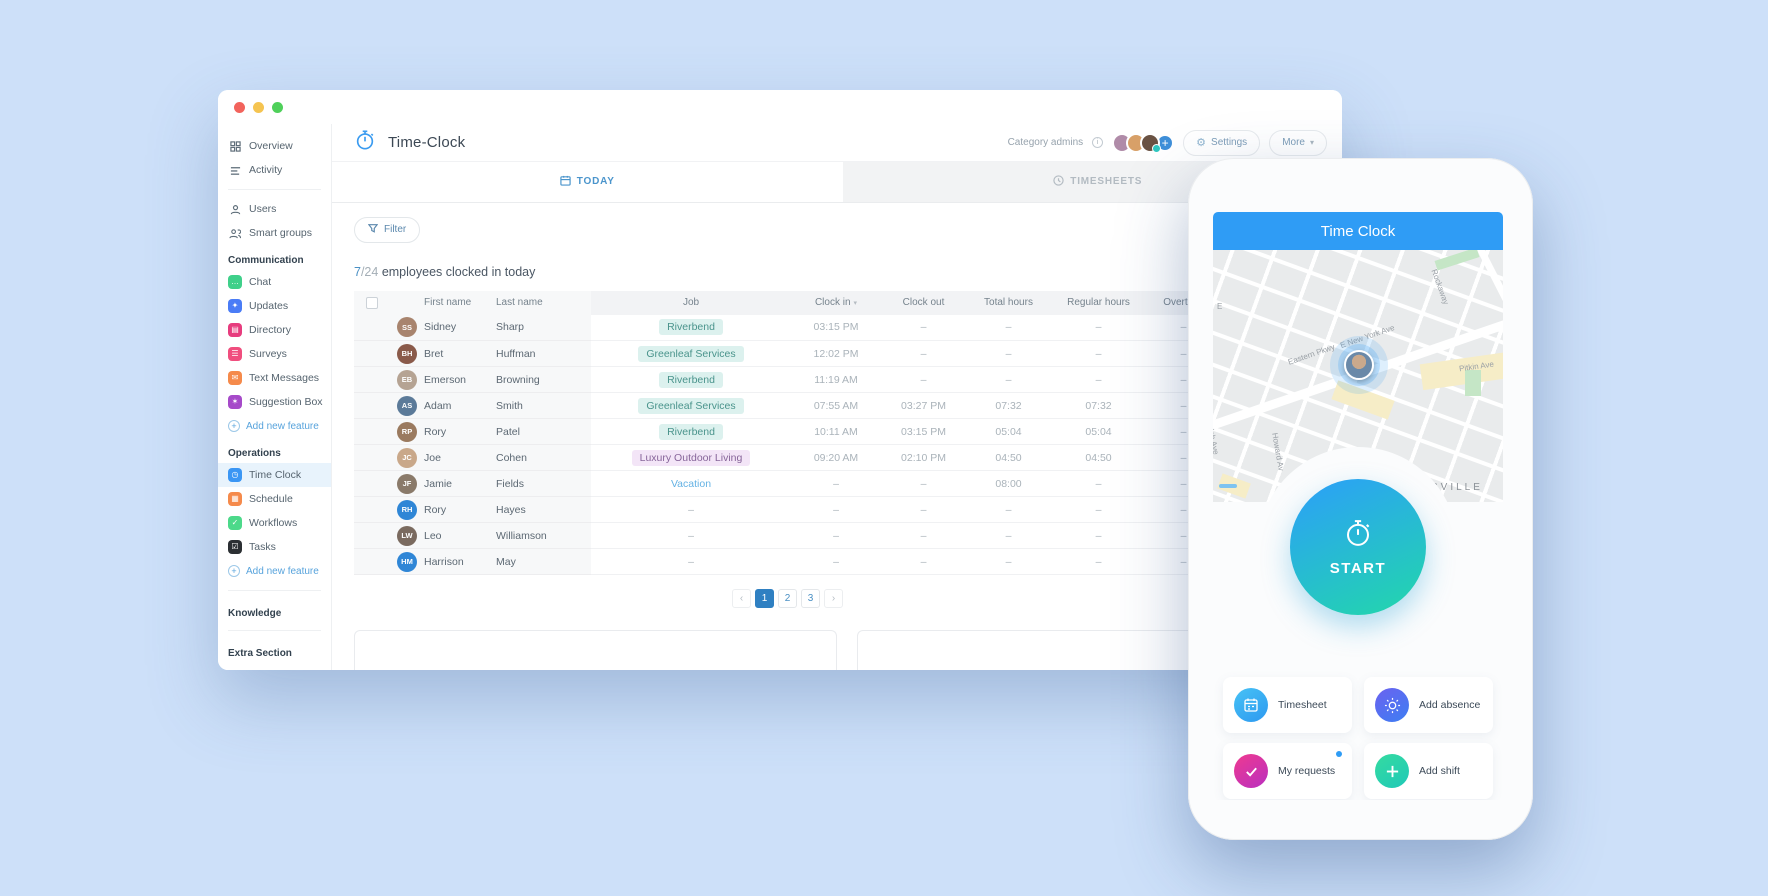 The image size is (1768, 896). Describe the element at coordinates (780, 107) in the screenshot. I see `titlebar` at that location.